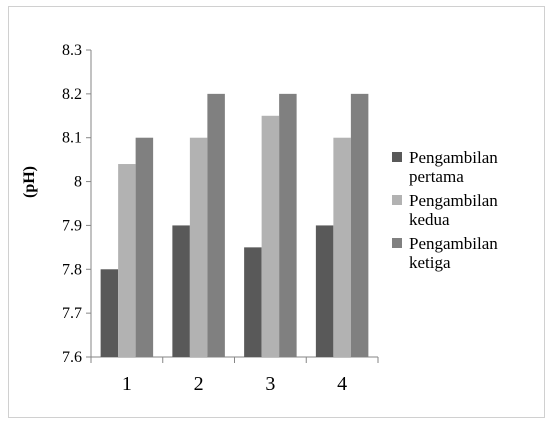 This screenshot has width=556, height=425. Describe the element at coordinates (199, 384) in the screenshot. I see `x-tick-label: 2` at that location.